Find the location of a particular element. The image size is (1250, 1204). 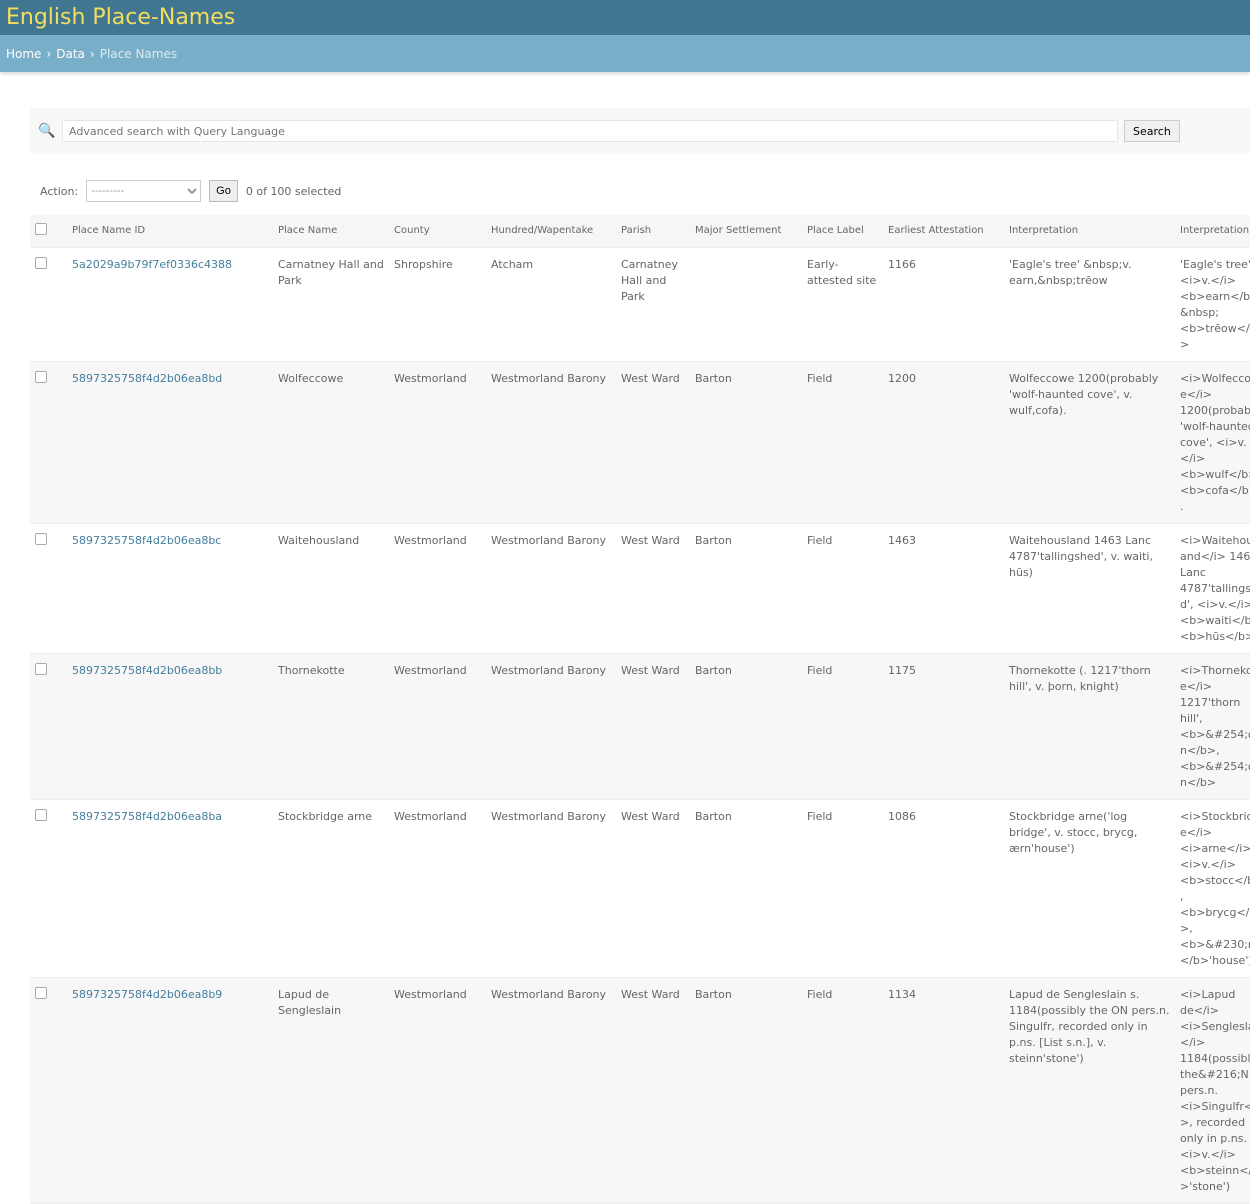

cell-place-name: Stockbridge arne is located at coordinates (331, 888).